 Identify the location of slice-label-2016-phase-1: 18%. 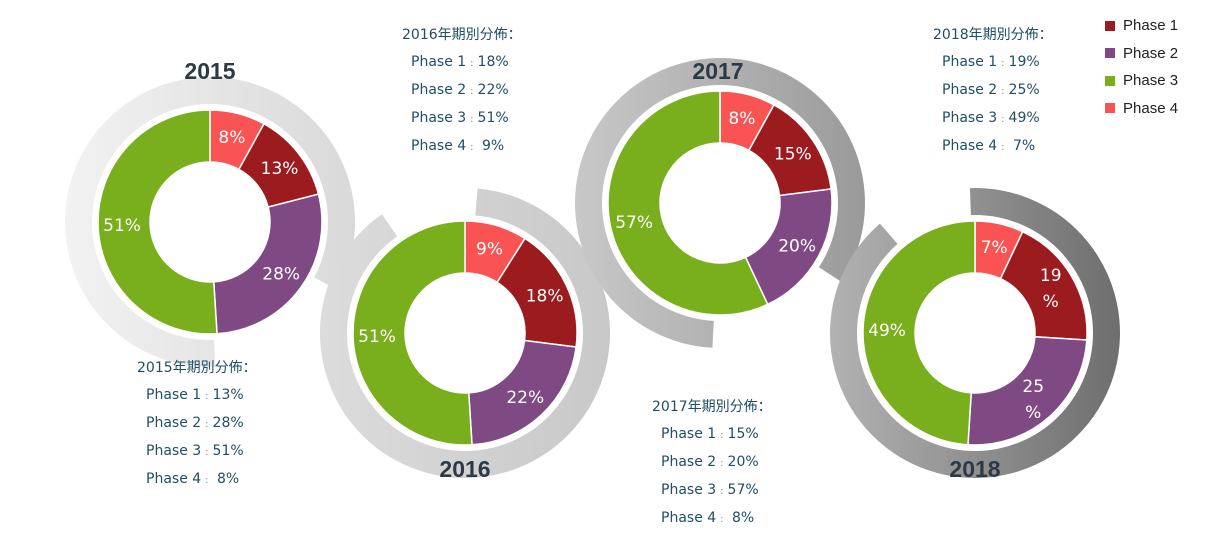
(545, 297).